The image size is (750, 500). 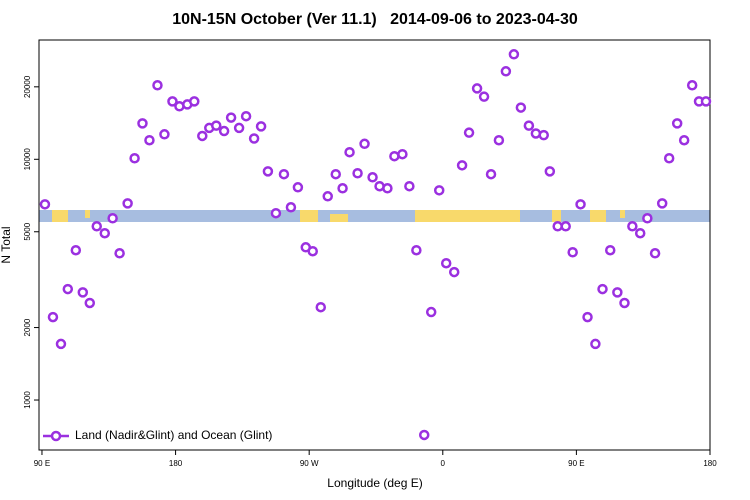 I want to click on y-tick-label: 5000, so click(x=27, y=231).